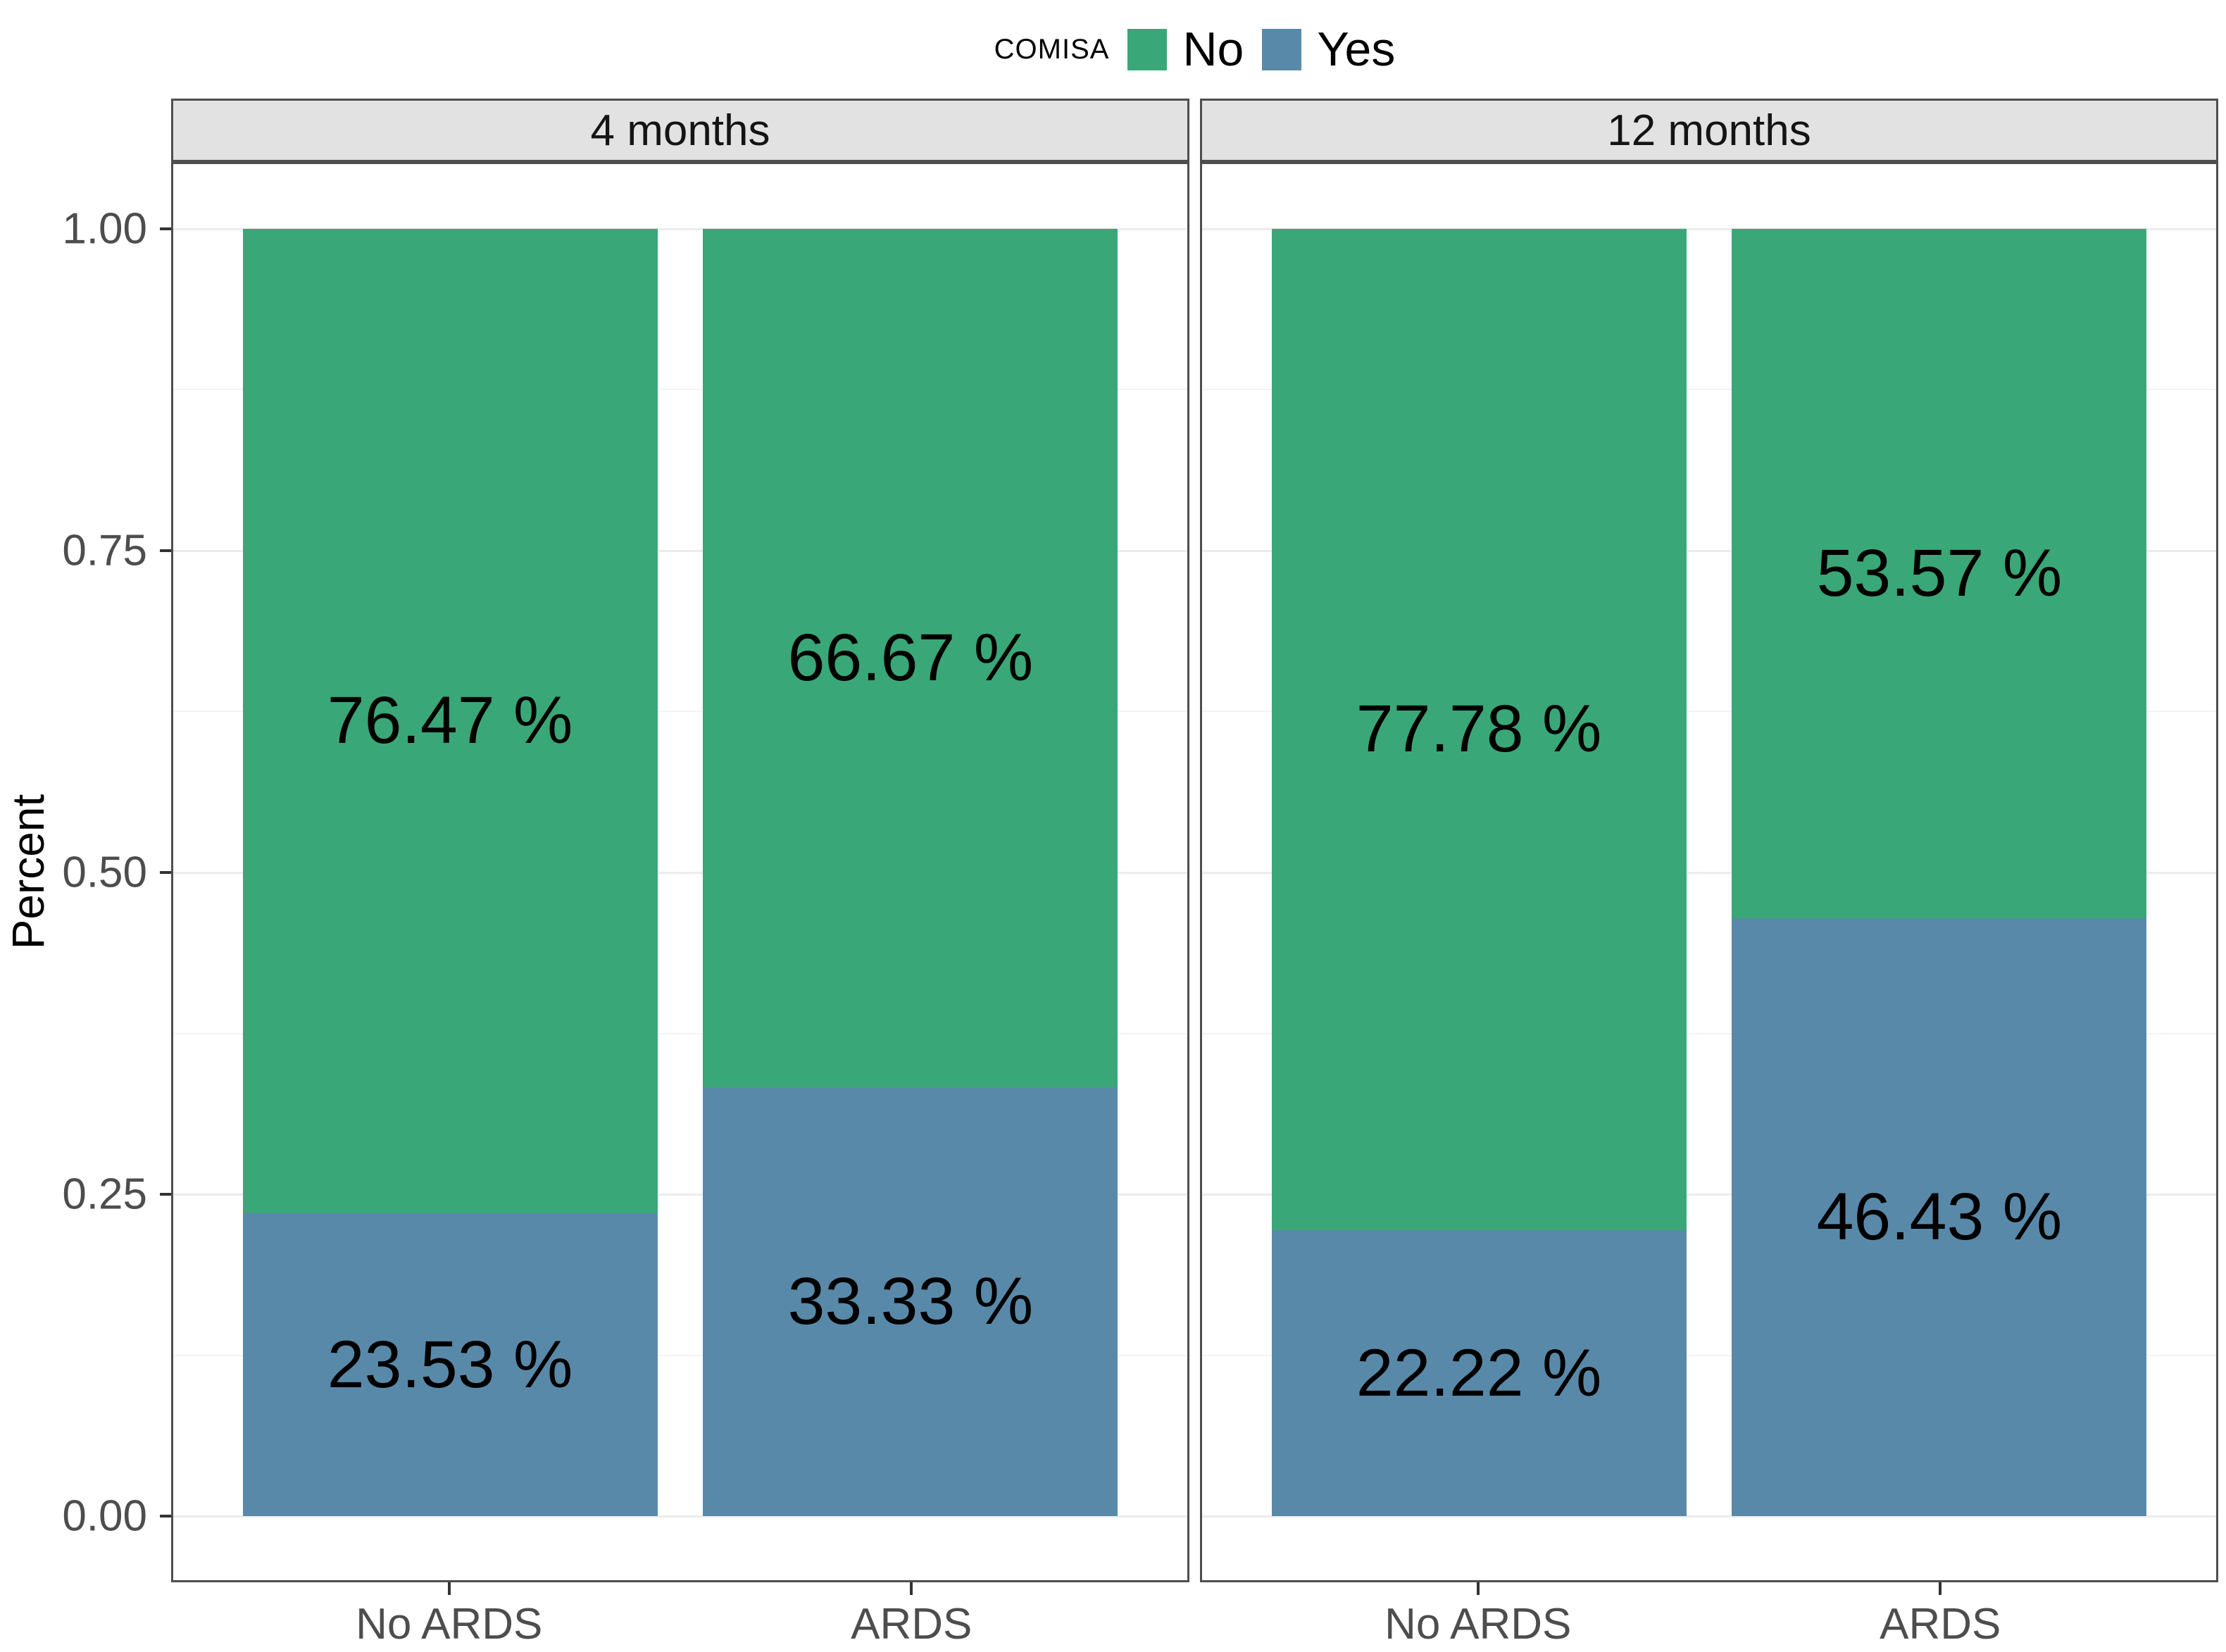 The height and width of the screenshot is (1652, 2226). I want to click on legend-swatch-yes, so click(1282, 49).